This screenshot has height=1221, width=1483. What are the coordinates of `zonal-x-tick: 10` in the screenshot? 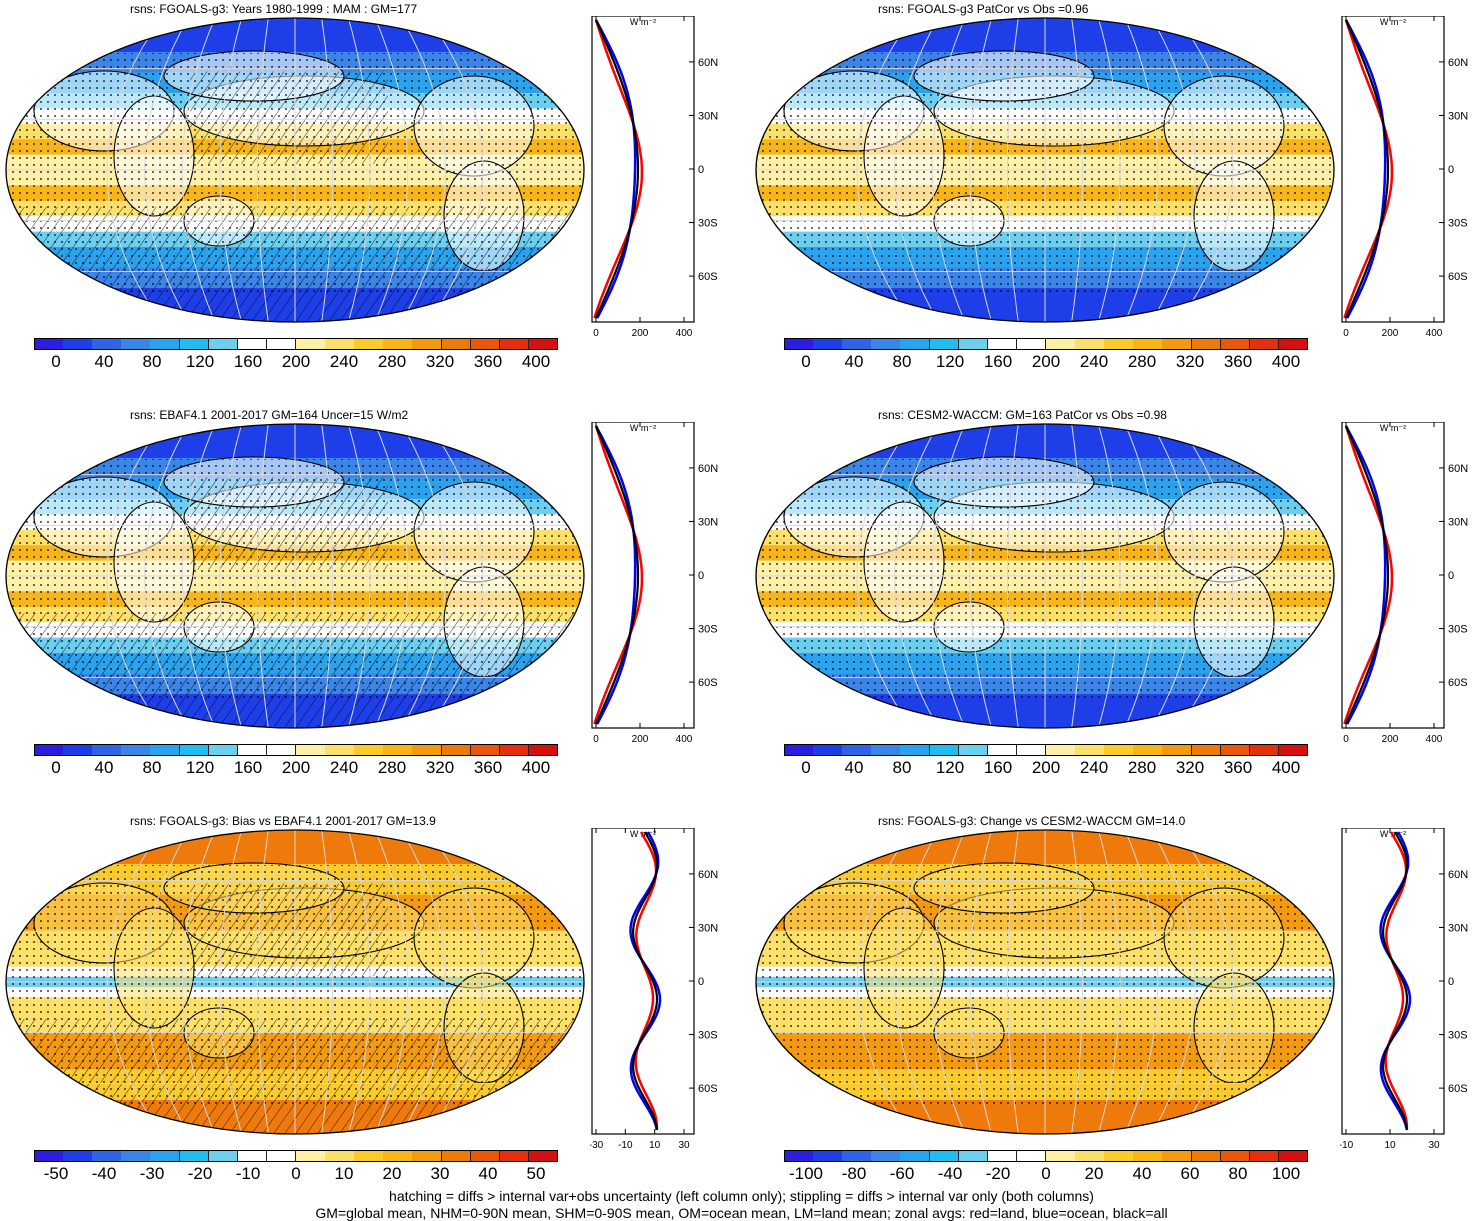 It's located at (1390, 1145).